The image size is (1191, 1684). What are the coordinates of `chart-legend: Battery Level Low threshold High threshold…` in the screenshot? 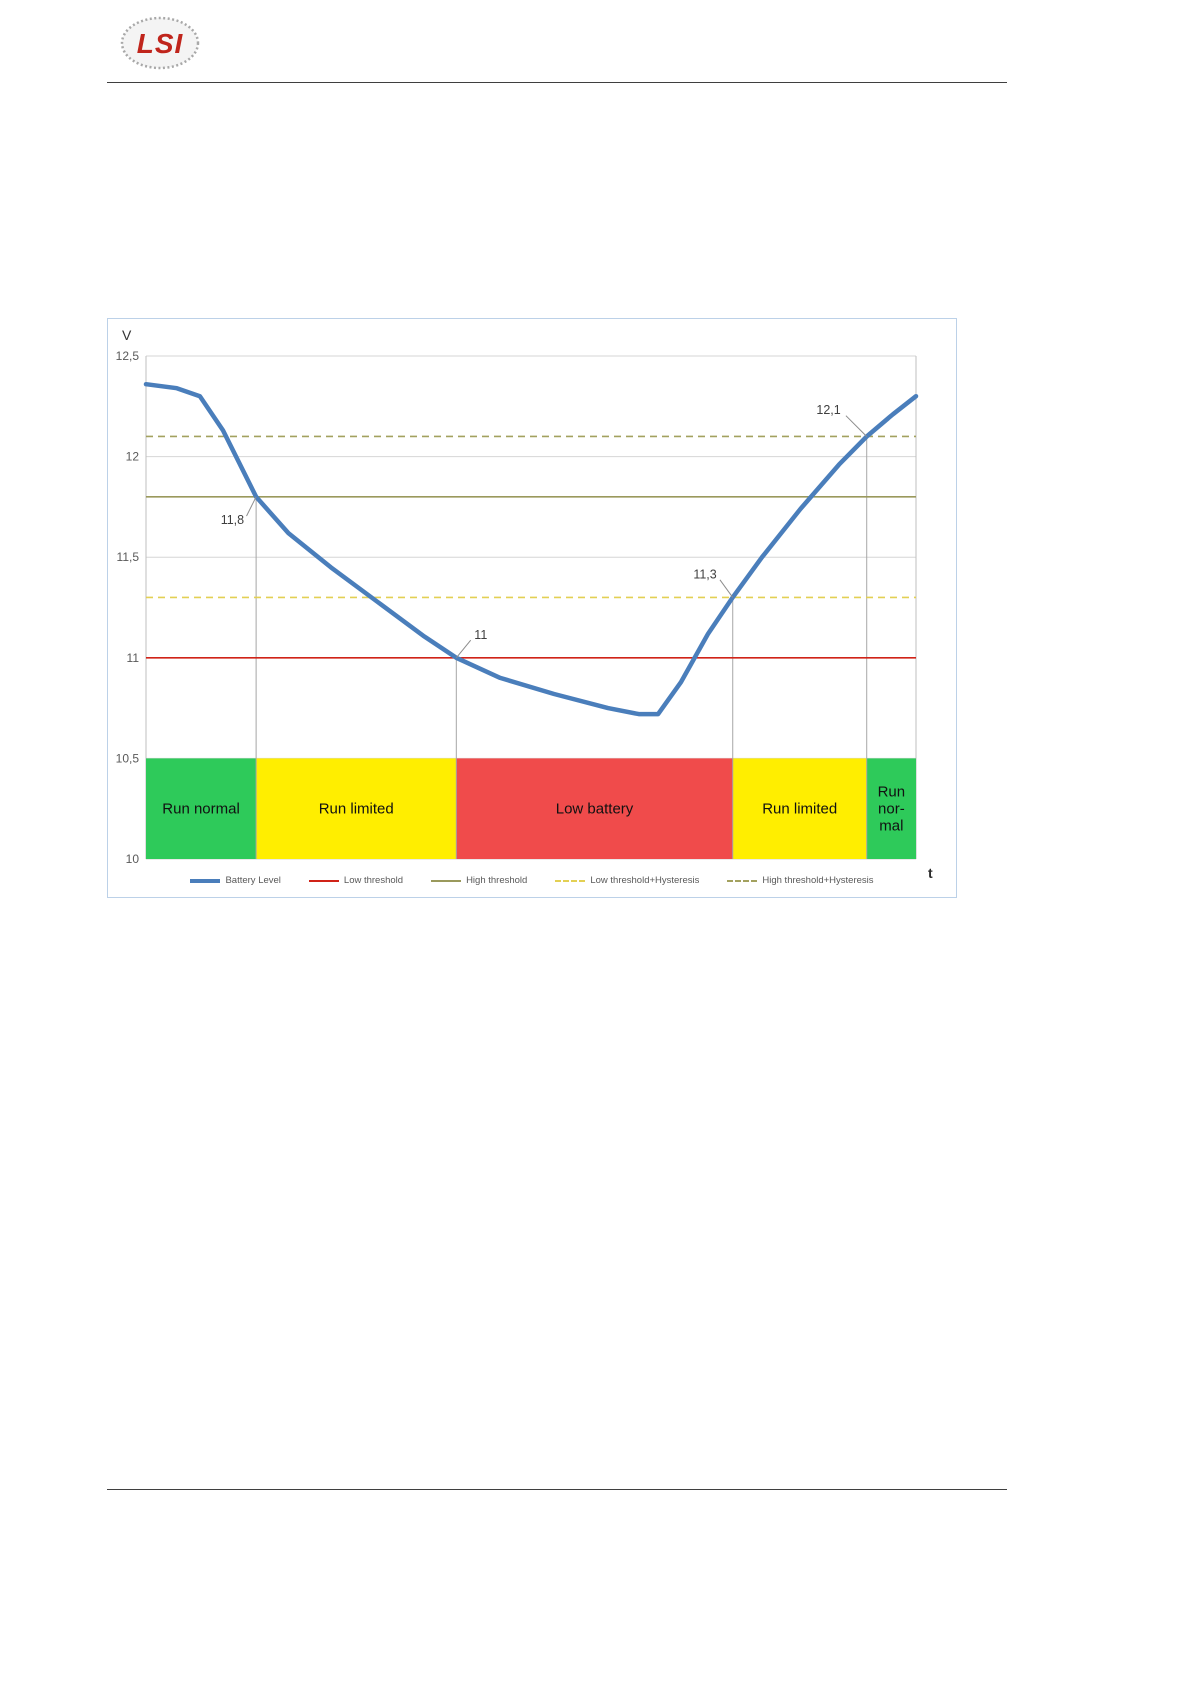 It's located at (532, 880).